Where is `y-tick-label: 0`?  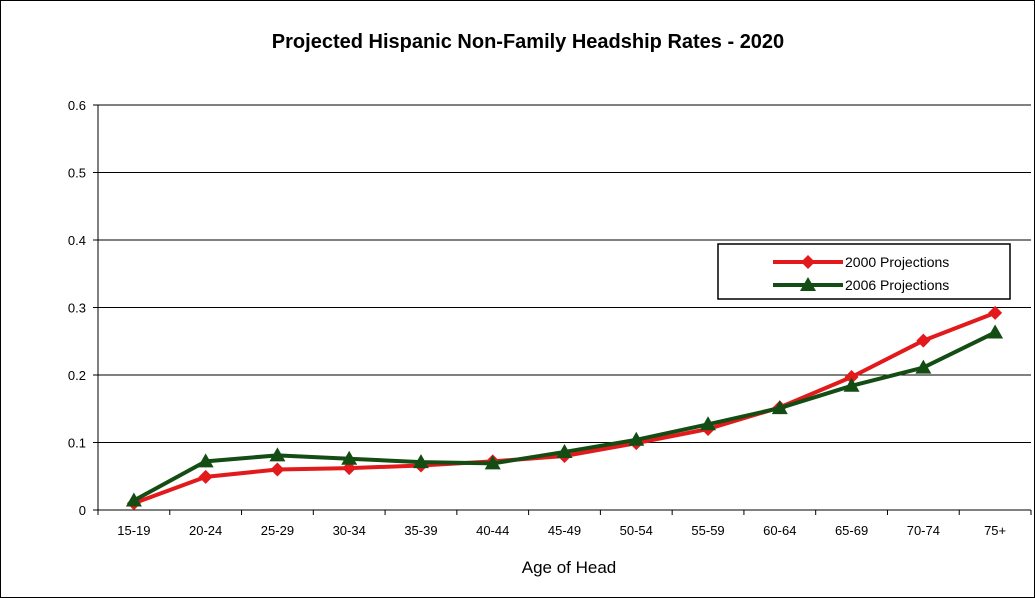 y-tick-label: 0 is located at coordinates (82, 510).